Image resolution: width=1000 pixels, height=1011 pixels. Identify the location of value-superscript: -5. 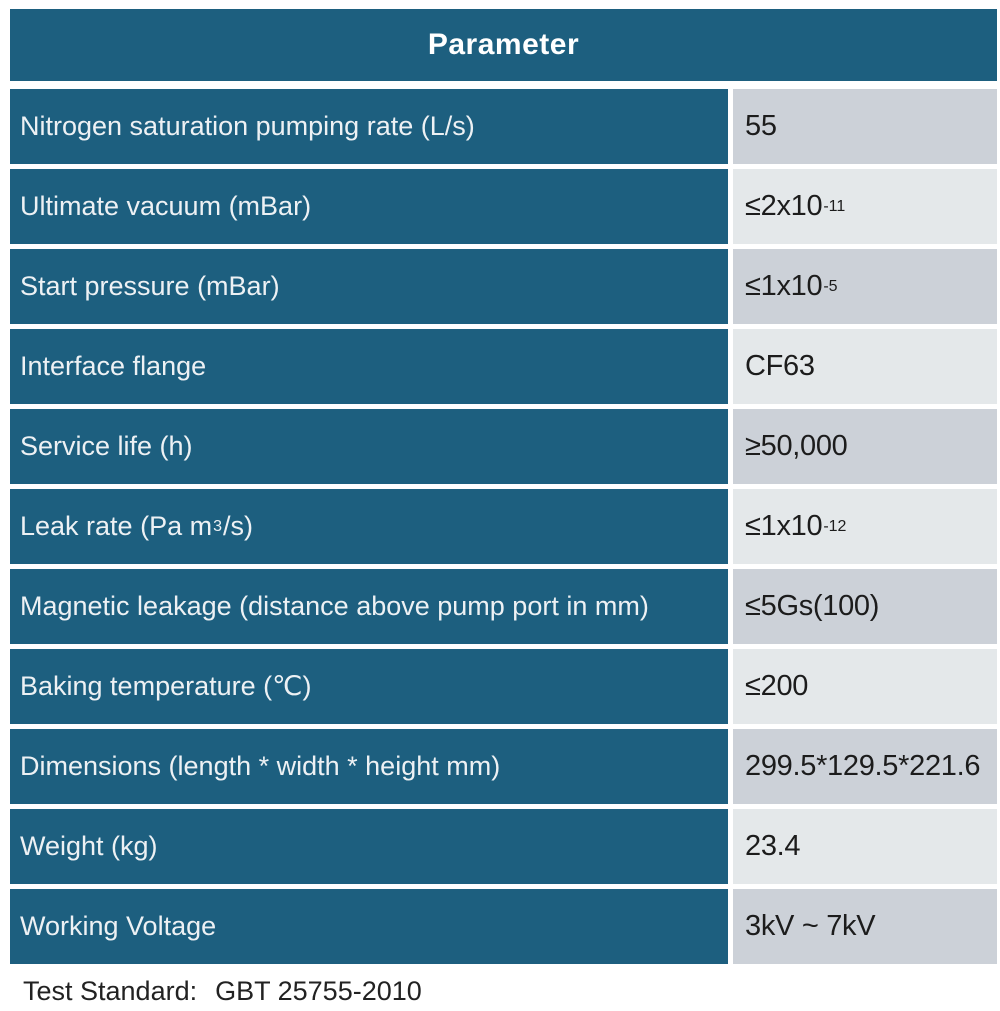
(830, 286).